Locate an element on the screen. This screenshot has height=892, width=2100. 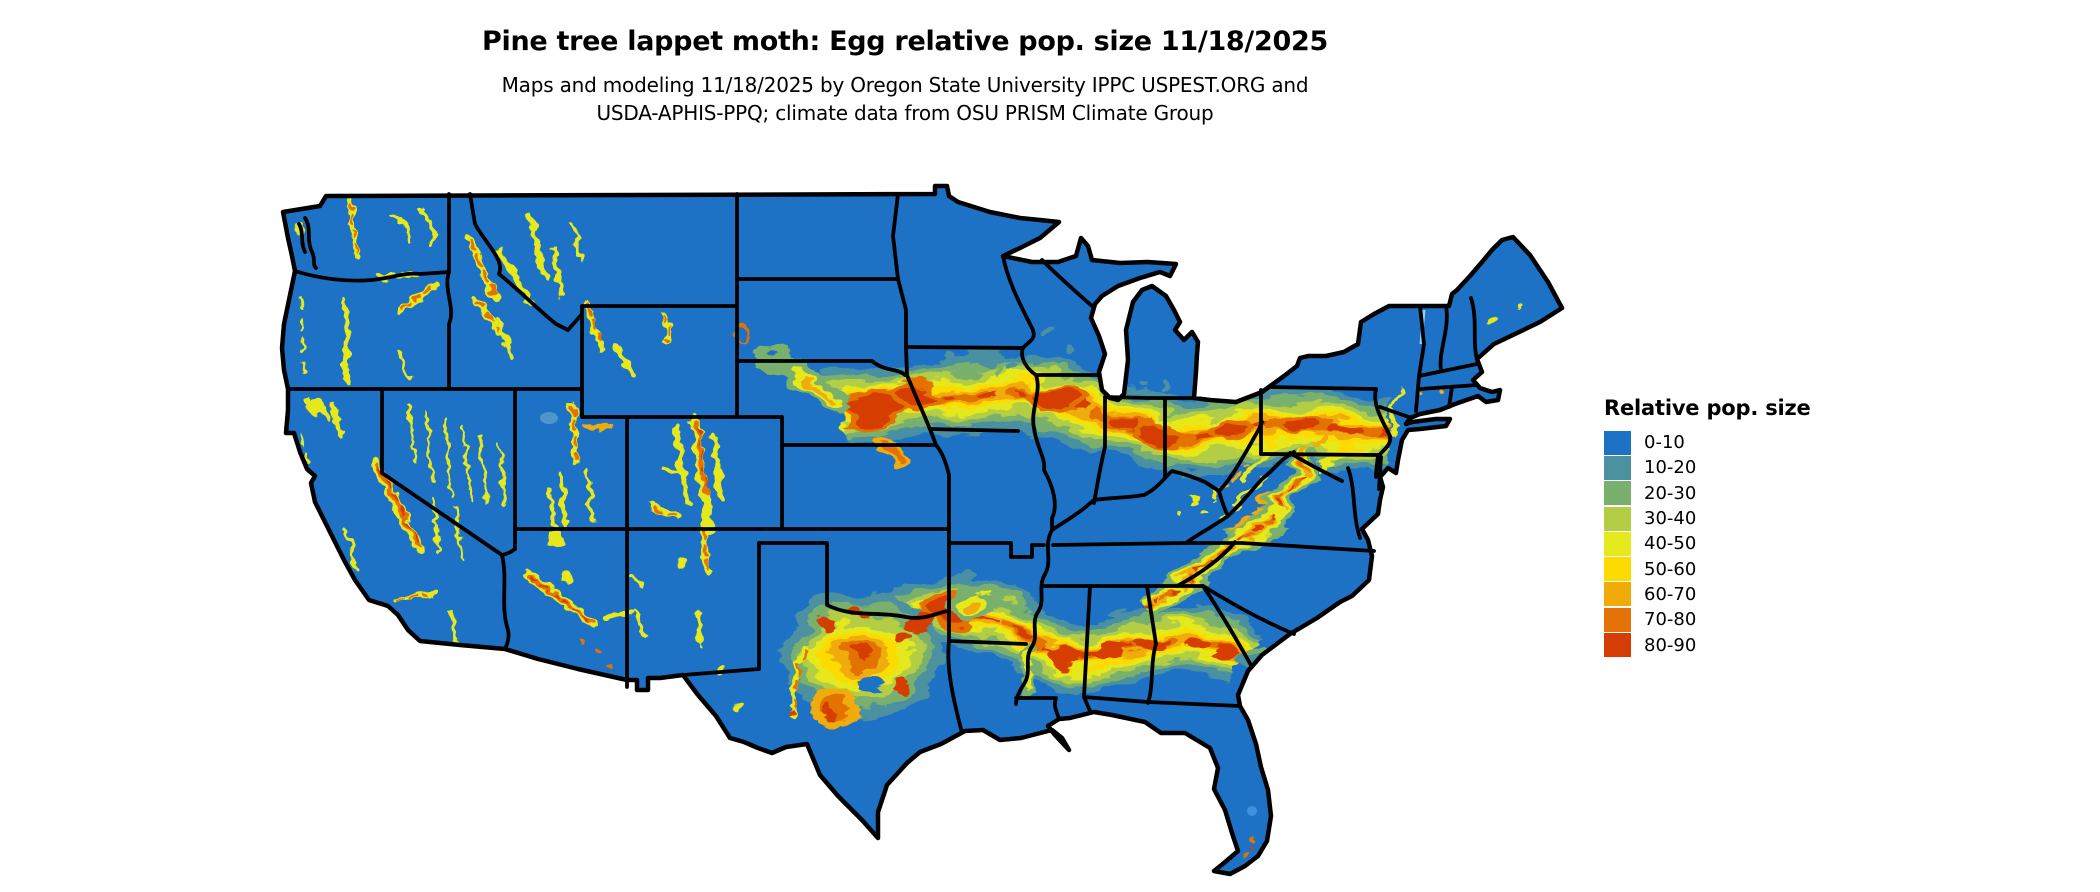
legend-item: 10-20 is located at coordinates (1707, 467).